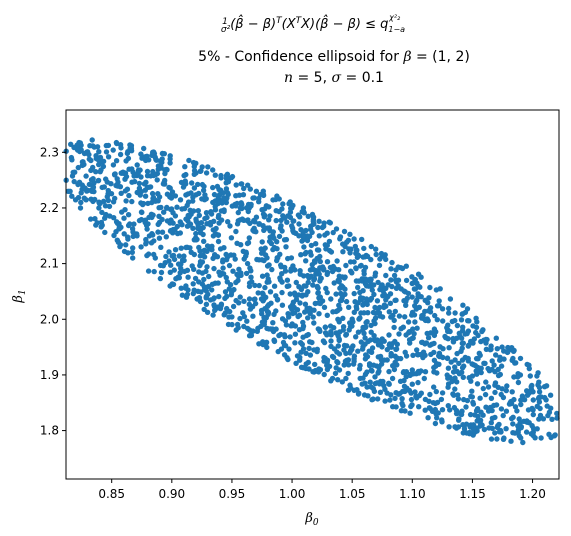  I want to click on x-tick-label: 1.05, so click(352, 494).